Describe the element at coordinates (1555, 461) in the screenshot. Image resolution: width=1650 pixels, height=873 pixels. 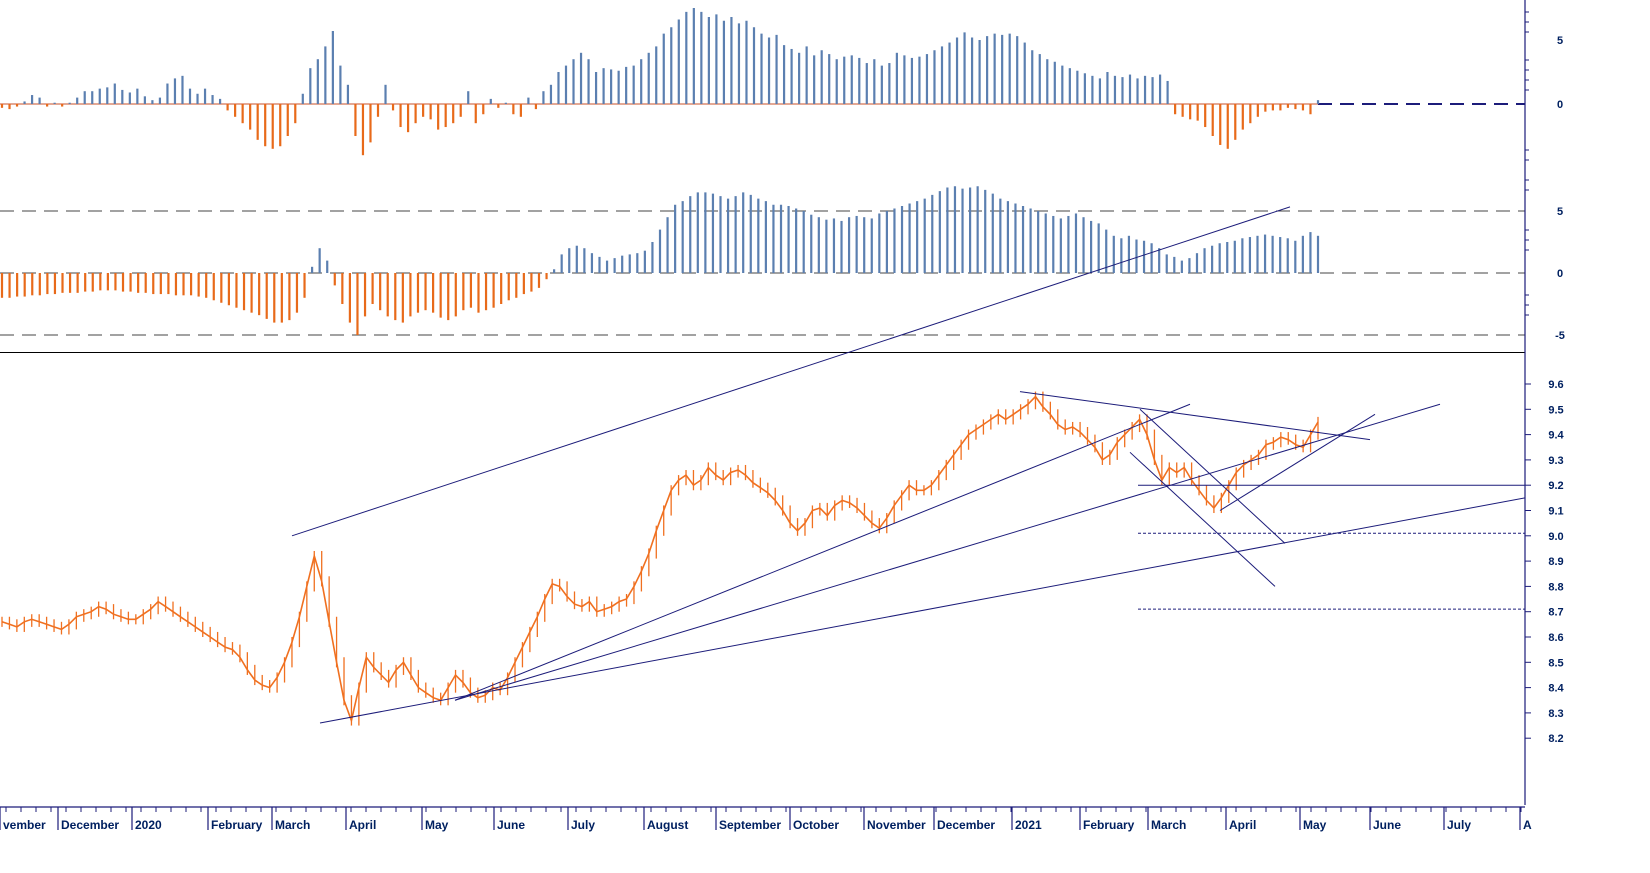
I see `y-tick-label: 9.3` at that location.